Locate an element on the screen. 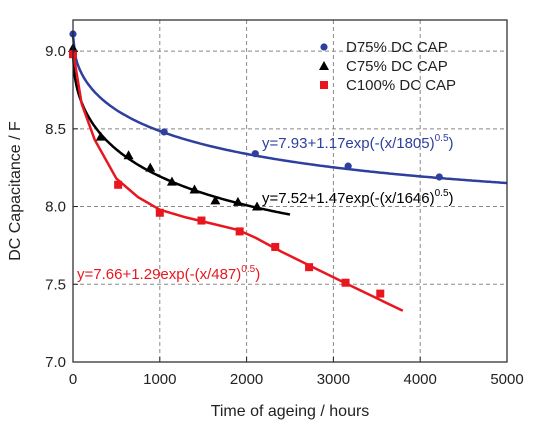 Image resolution: width=550 pixels, height=436 pixels. legend: D75% DC CAP C75% DC CAP C100% DC CAP is located at coordinates (387, 66).